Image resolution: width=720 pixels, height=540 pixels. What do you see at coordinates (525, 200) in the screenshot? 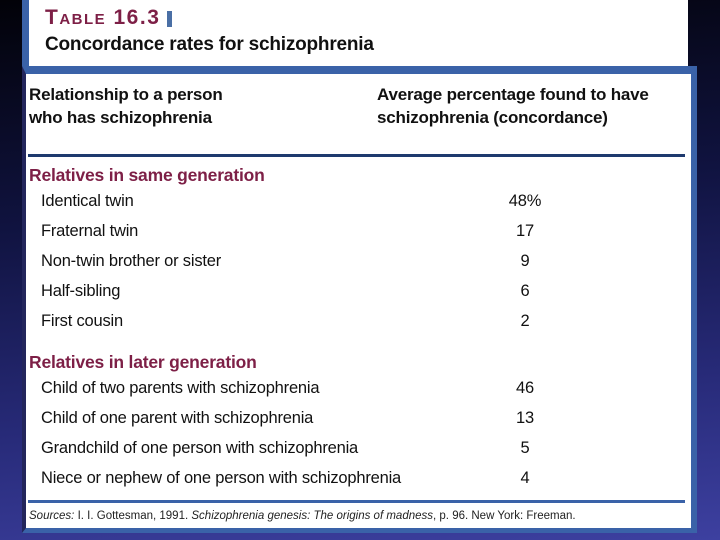
I see `row-value: 48%` at bounding box center [525, 200].